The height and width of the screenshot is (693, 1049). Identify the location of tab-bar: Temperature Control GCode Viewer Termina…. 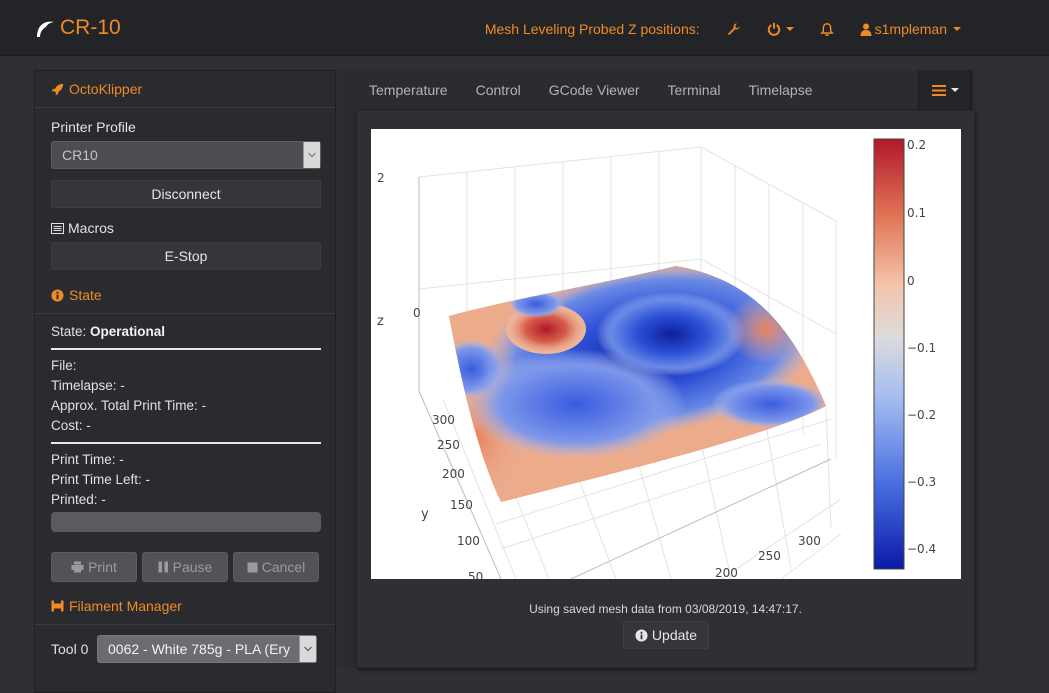
(656, 90).